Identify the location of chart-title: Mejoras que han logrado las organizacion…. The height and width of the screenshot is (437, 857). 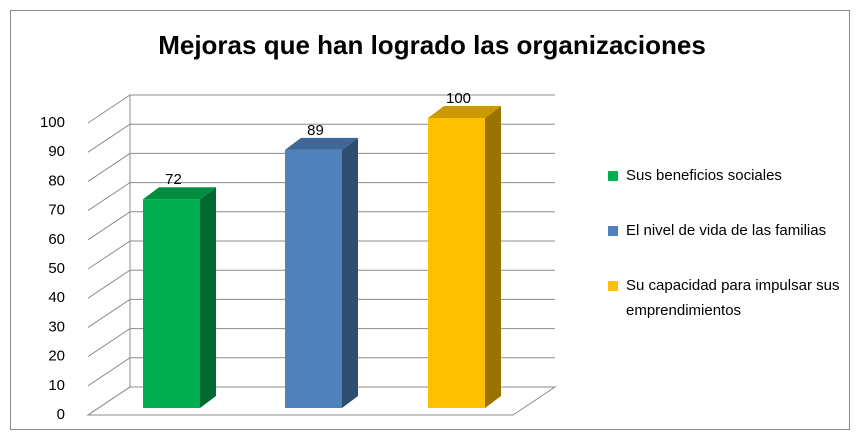
(432, 45).